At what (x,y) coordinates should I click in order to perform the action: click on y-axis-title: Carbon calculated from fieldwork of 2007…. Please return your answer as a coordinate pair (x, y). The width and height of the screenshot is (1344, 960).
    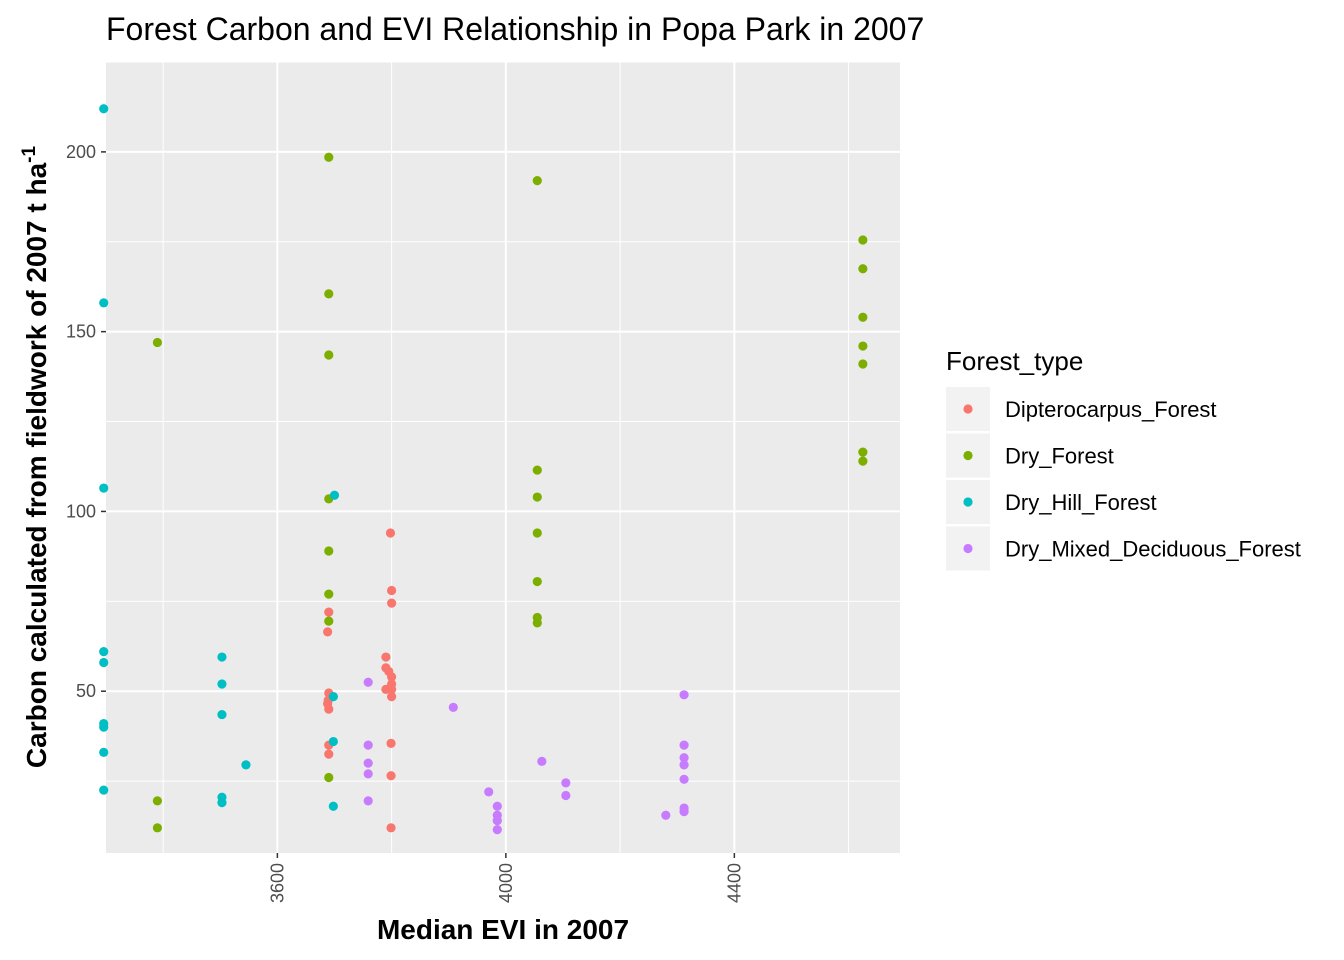
    Looking at the image, I should click on (35, 456).